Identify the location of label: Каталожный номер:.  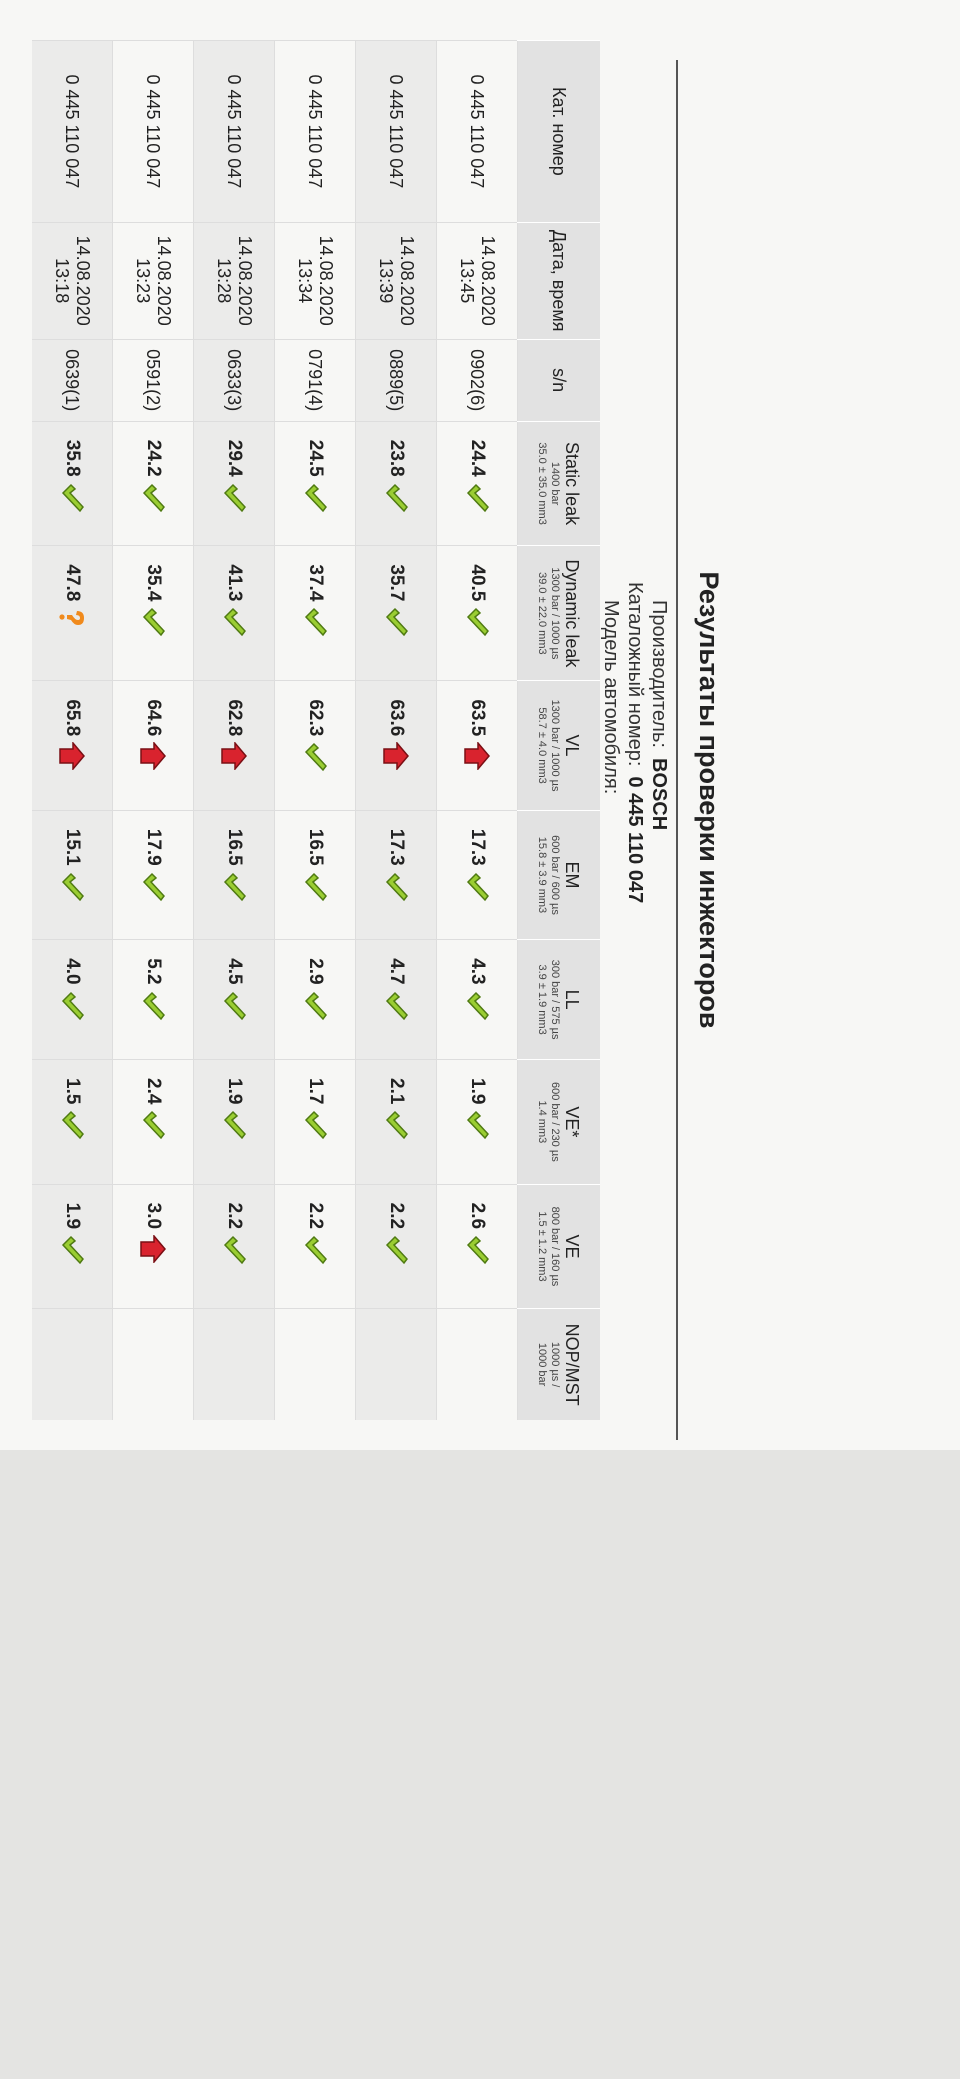
(635, 674).